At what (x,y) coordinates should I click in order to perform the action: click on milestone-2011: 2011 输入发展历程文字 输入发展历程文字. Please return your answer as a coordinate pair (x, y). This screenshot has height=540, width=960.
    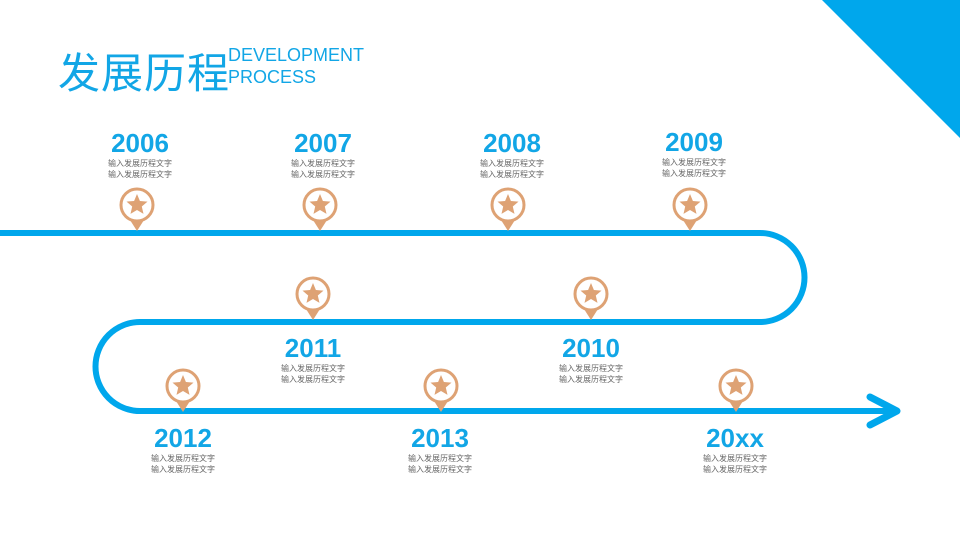
    Looking at the image, I should click on (313, 359).